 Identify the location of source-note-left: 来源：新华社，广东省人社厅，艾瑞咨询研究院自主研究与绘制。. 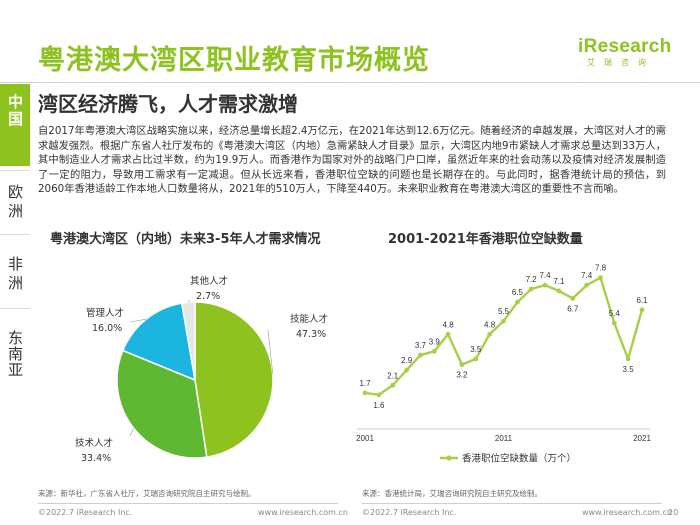
(147, 493).